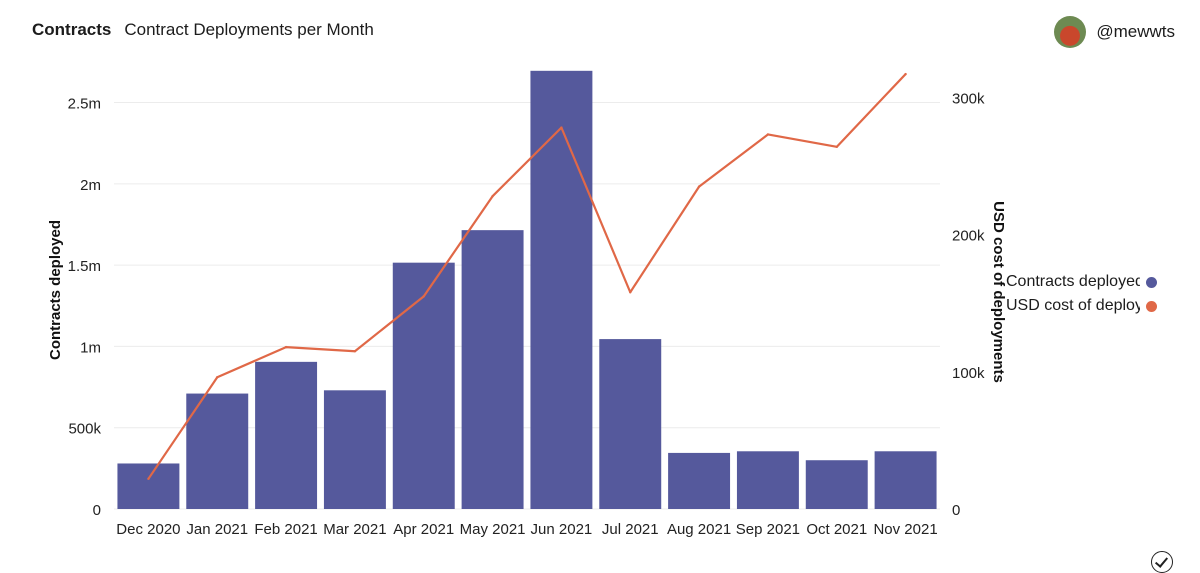 The image size is (1200, 573). What do you see at coordinates (84, 429) in the screenshot?
I see `y-left-tick-label: 500k` at bounding box center [84, 429].